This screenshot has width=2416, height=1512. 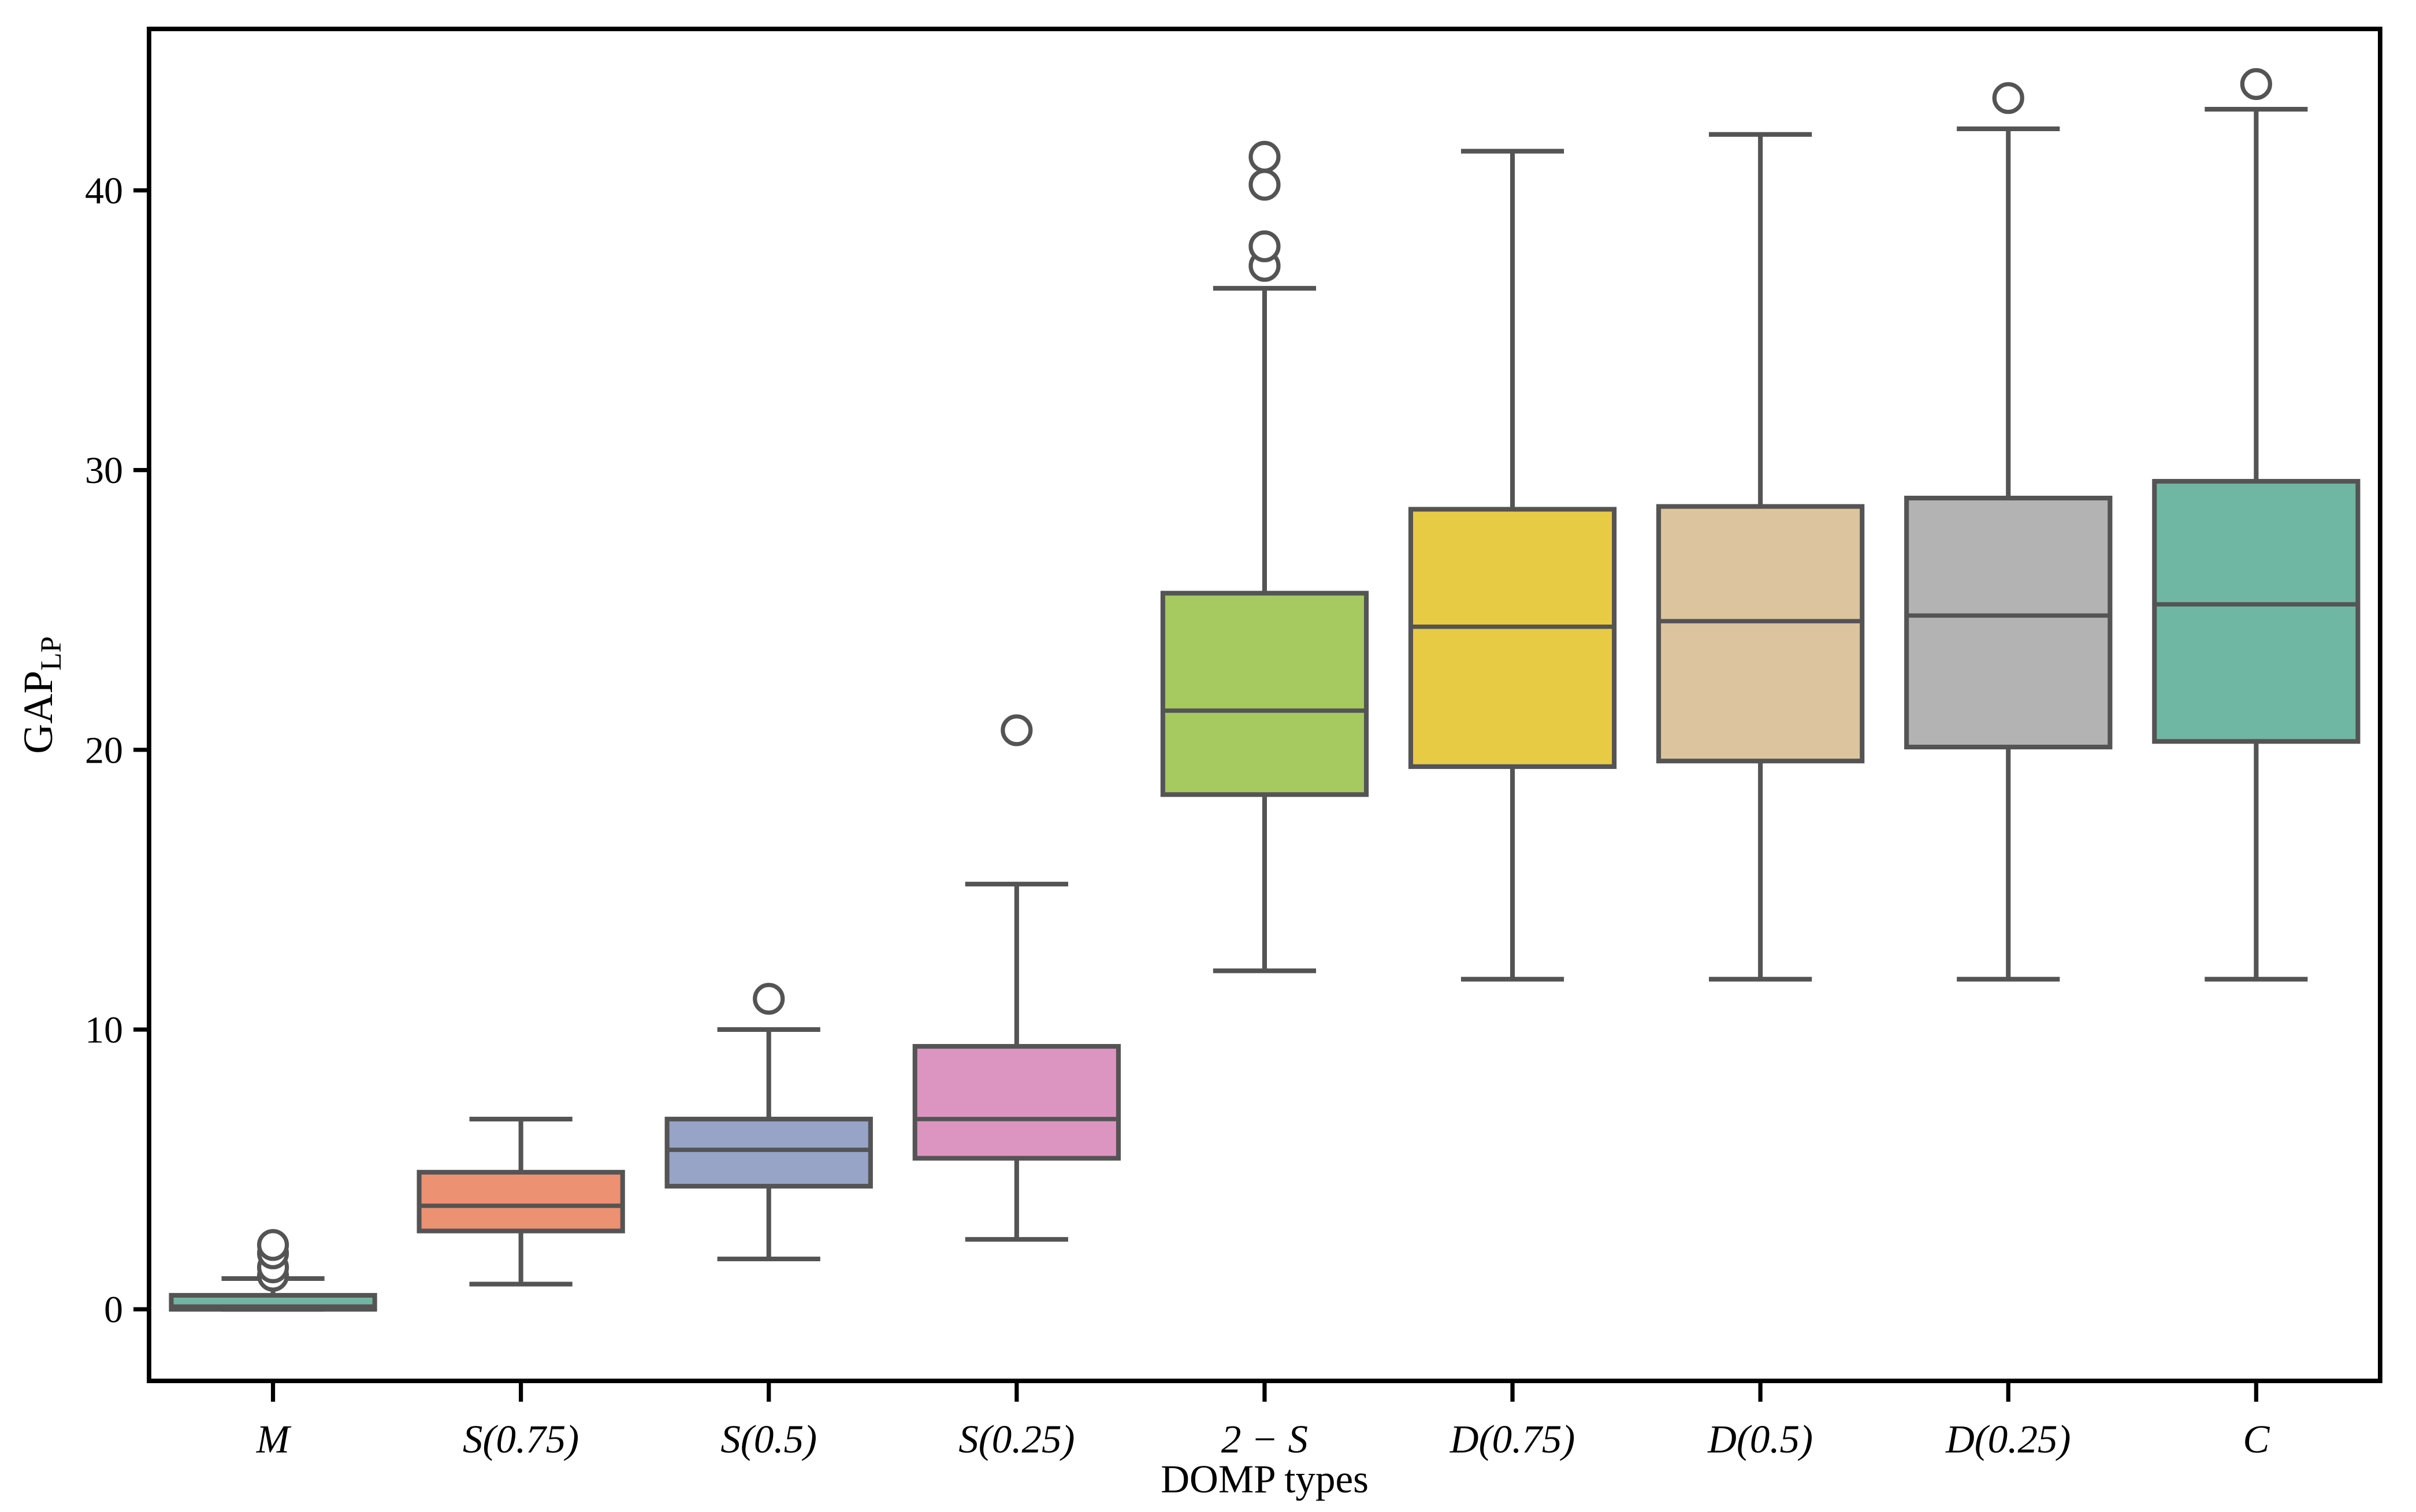 I want to click on y-tick-label: 10, so click(x=104, y=1030).